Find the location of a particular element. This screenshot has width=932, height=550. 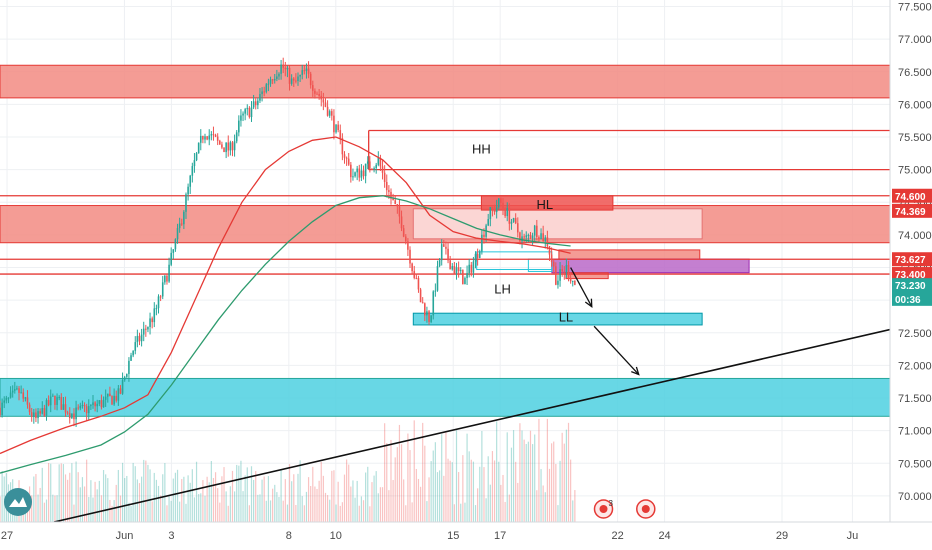

time-tick-label: 15 is located at coordinates (453, 536).